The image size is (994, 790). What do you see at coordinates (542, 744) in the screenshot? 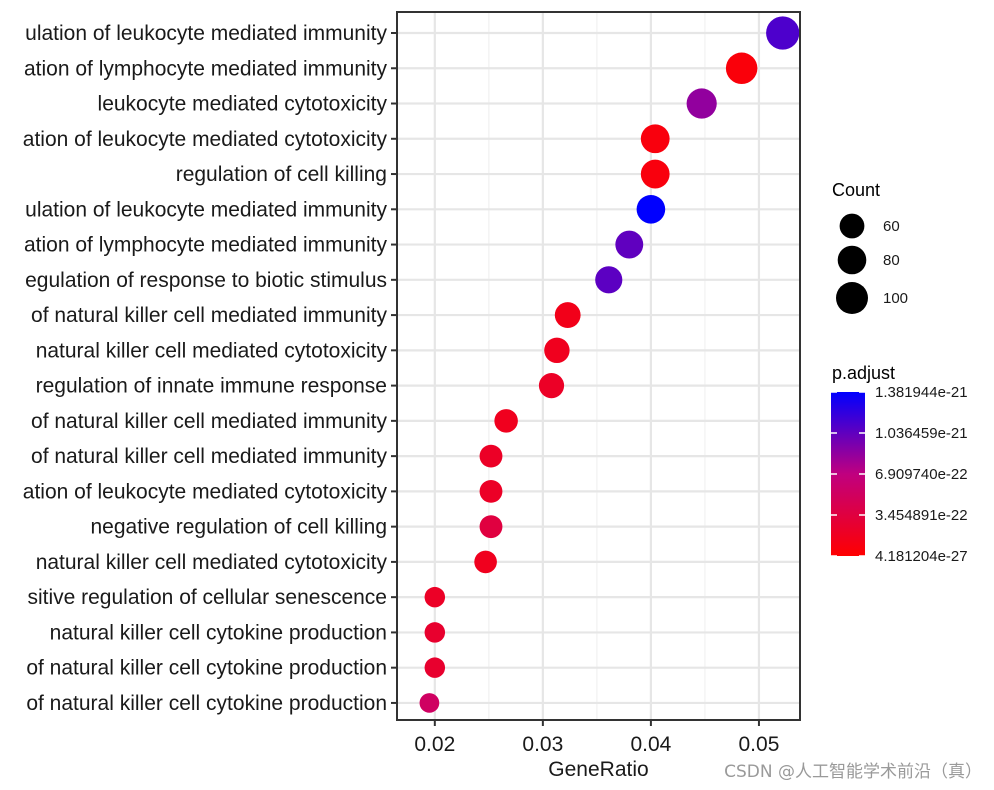
I see `x-tick-label: 0.03` at bounding box center [542, 744].